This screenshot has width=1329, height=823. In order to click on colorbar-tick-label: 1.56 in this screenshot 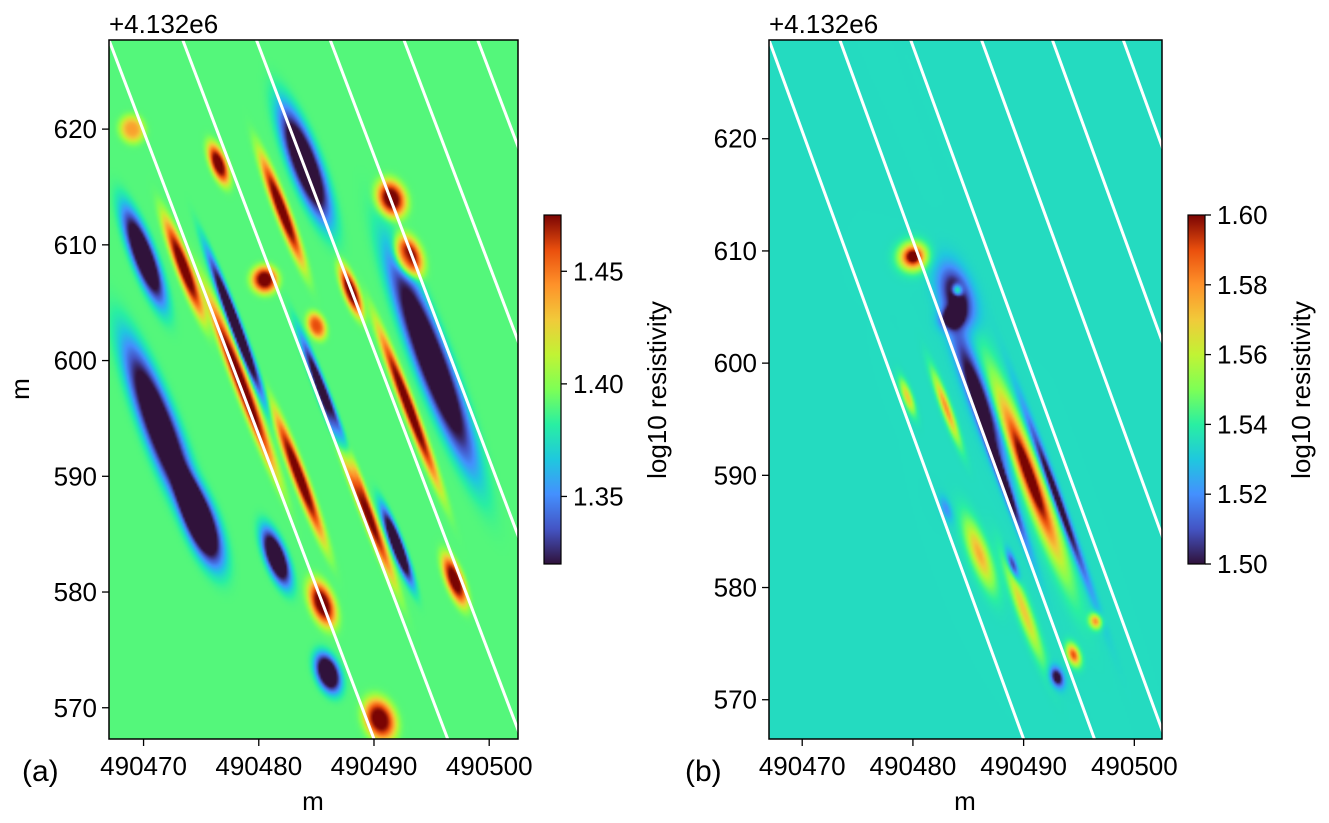, I will do `click(1242, 355)`.